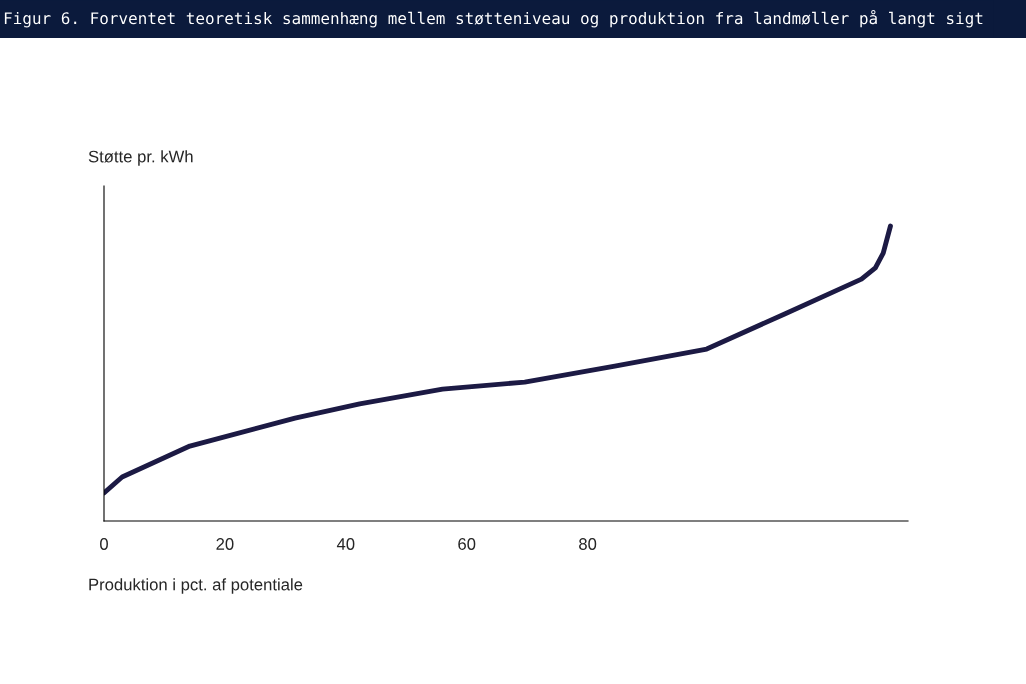 This screenshot has width=1026, height=684. Describe the element at coordinates (196, 586) in the screenshot. I see `x-axis-title: Produktion i pct. af potentiale` at that location.